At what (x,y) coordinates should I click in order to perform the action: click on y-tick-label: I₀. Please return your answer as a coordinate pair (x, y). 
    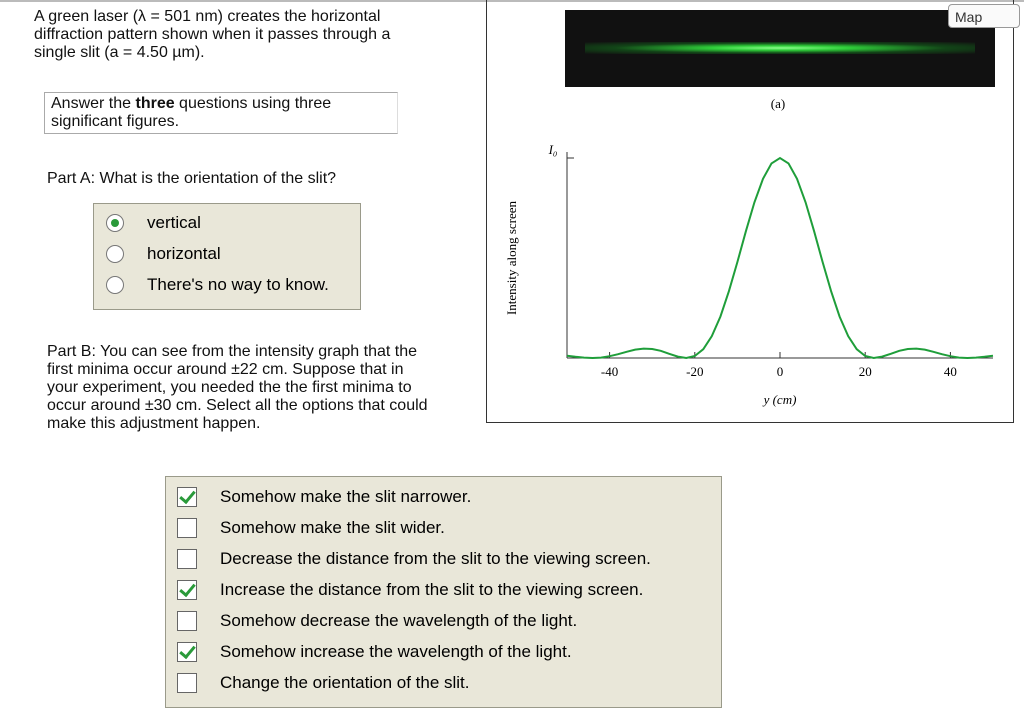
    Looking at the image, I should click on (553, 149).